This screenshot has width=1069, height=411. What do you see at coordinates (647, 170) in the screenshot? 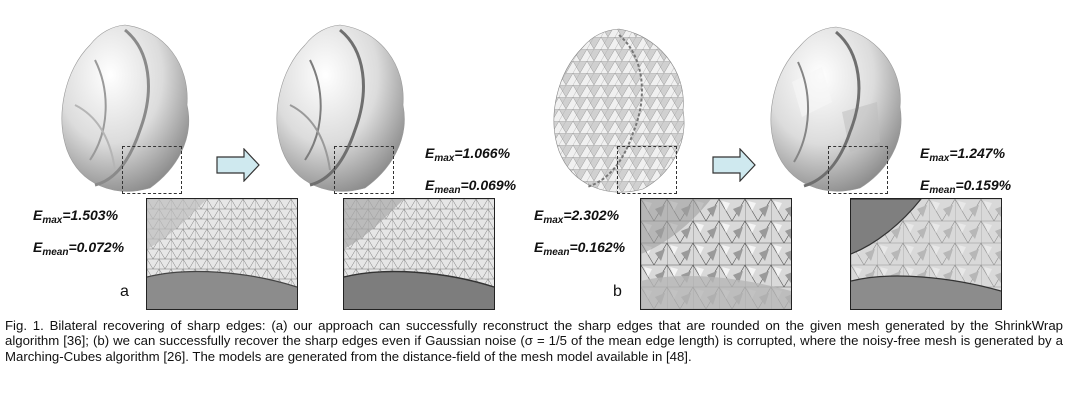
I see `zoom-region-b-input` at bounding box center [647, 170].